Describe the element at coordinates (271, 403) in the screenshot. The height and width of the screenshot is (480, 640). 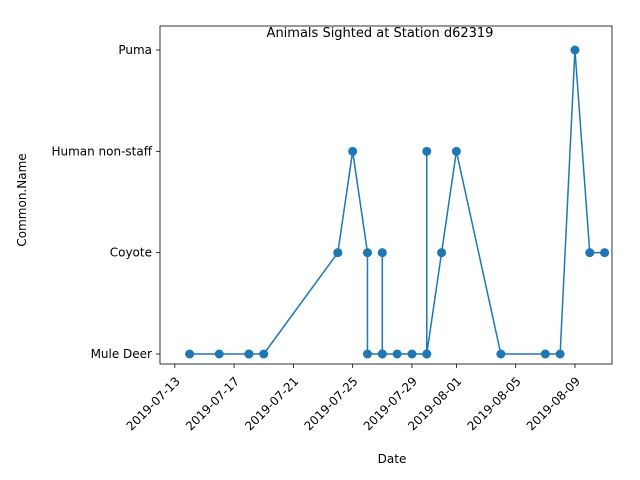
I see `x-tick-label: 2019-07-21` at that location.